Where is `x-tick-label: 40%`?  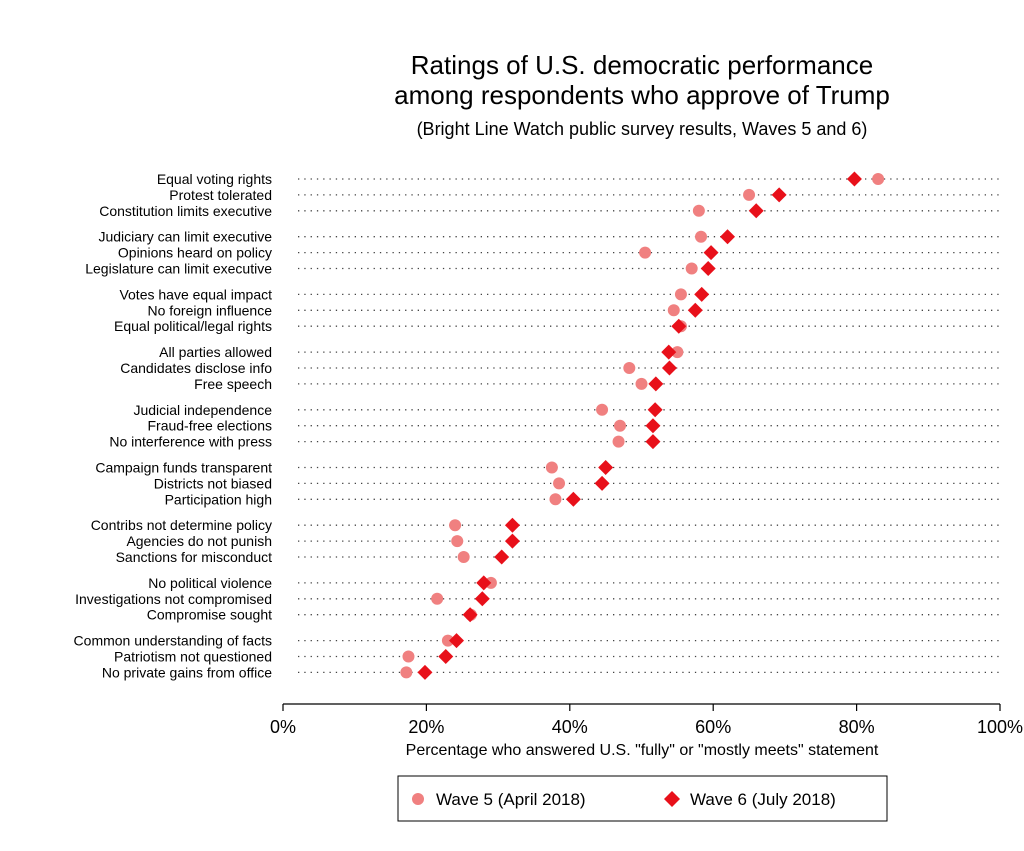
x-tick-label: 40% is located at coordinates (570, 727).